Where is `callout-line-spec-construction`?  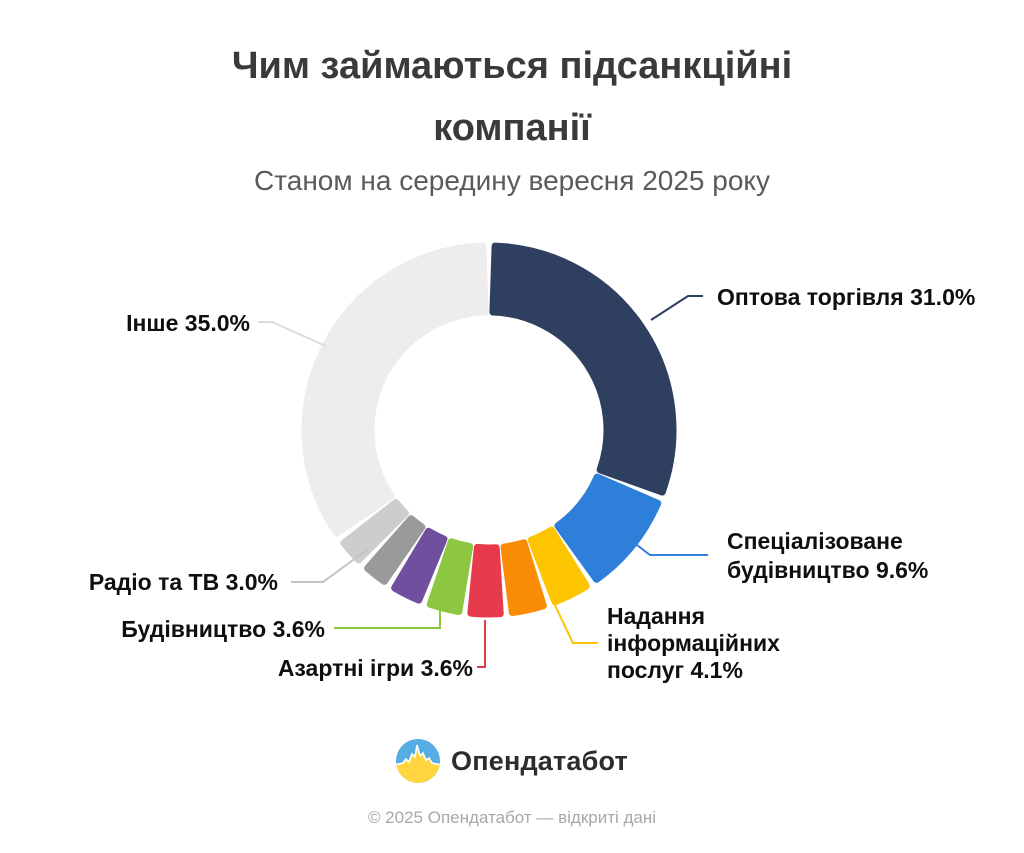 callout-line-spec-construction is located at coordinates (672, 550).